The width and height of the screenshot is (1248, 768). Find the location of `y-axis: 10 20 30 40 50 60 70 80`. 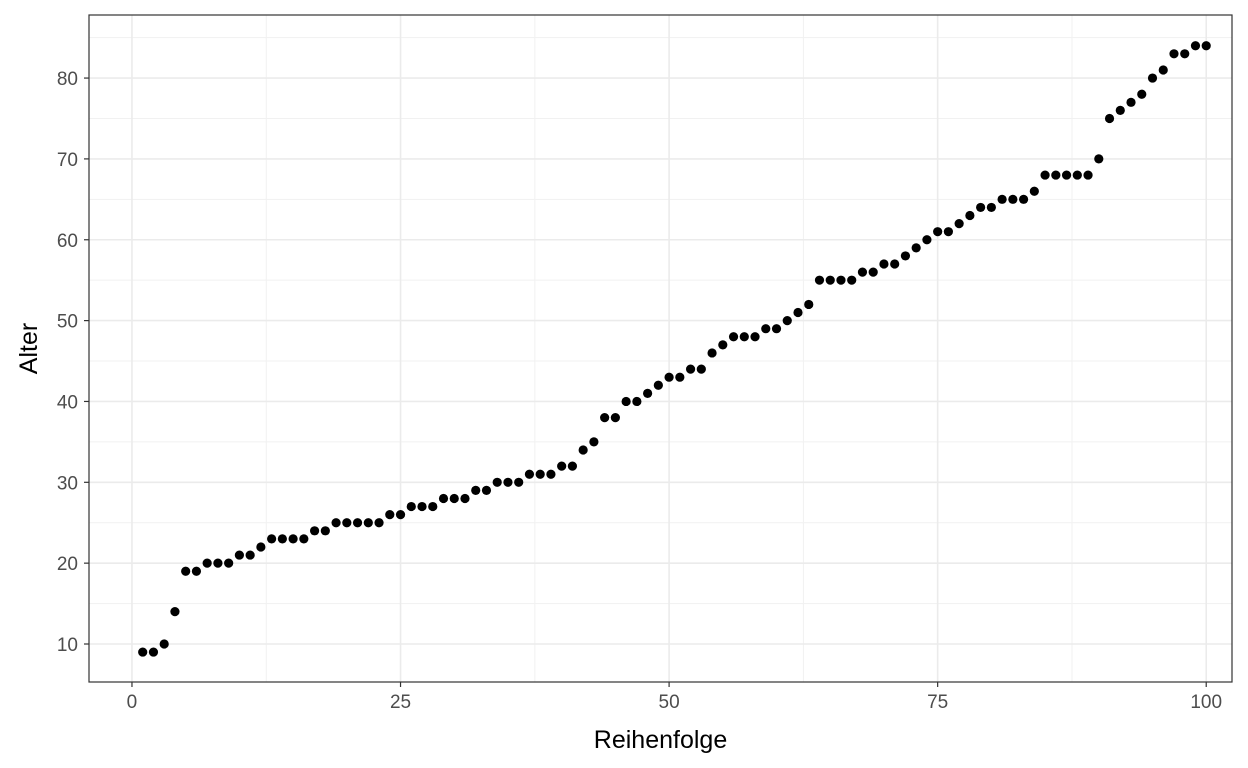

y-axis: 10 20 30 40 50 60 70 80 is located at coordinates (73, 362).